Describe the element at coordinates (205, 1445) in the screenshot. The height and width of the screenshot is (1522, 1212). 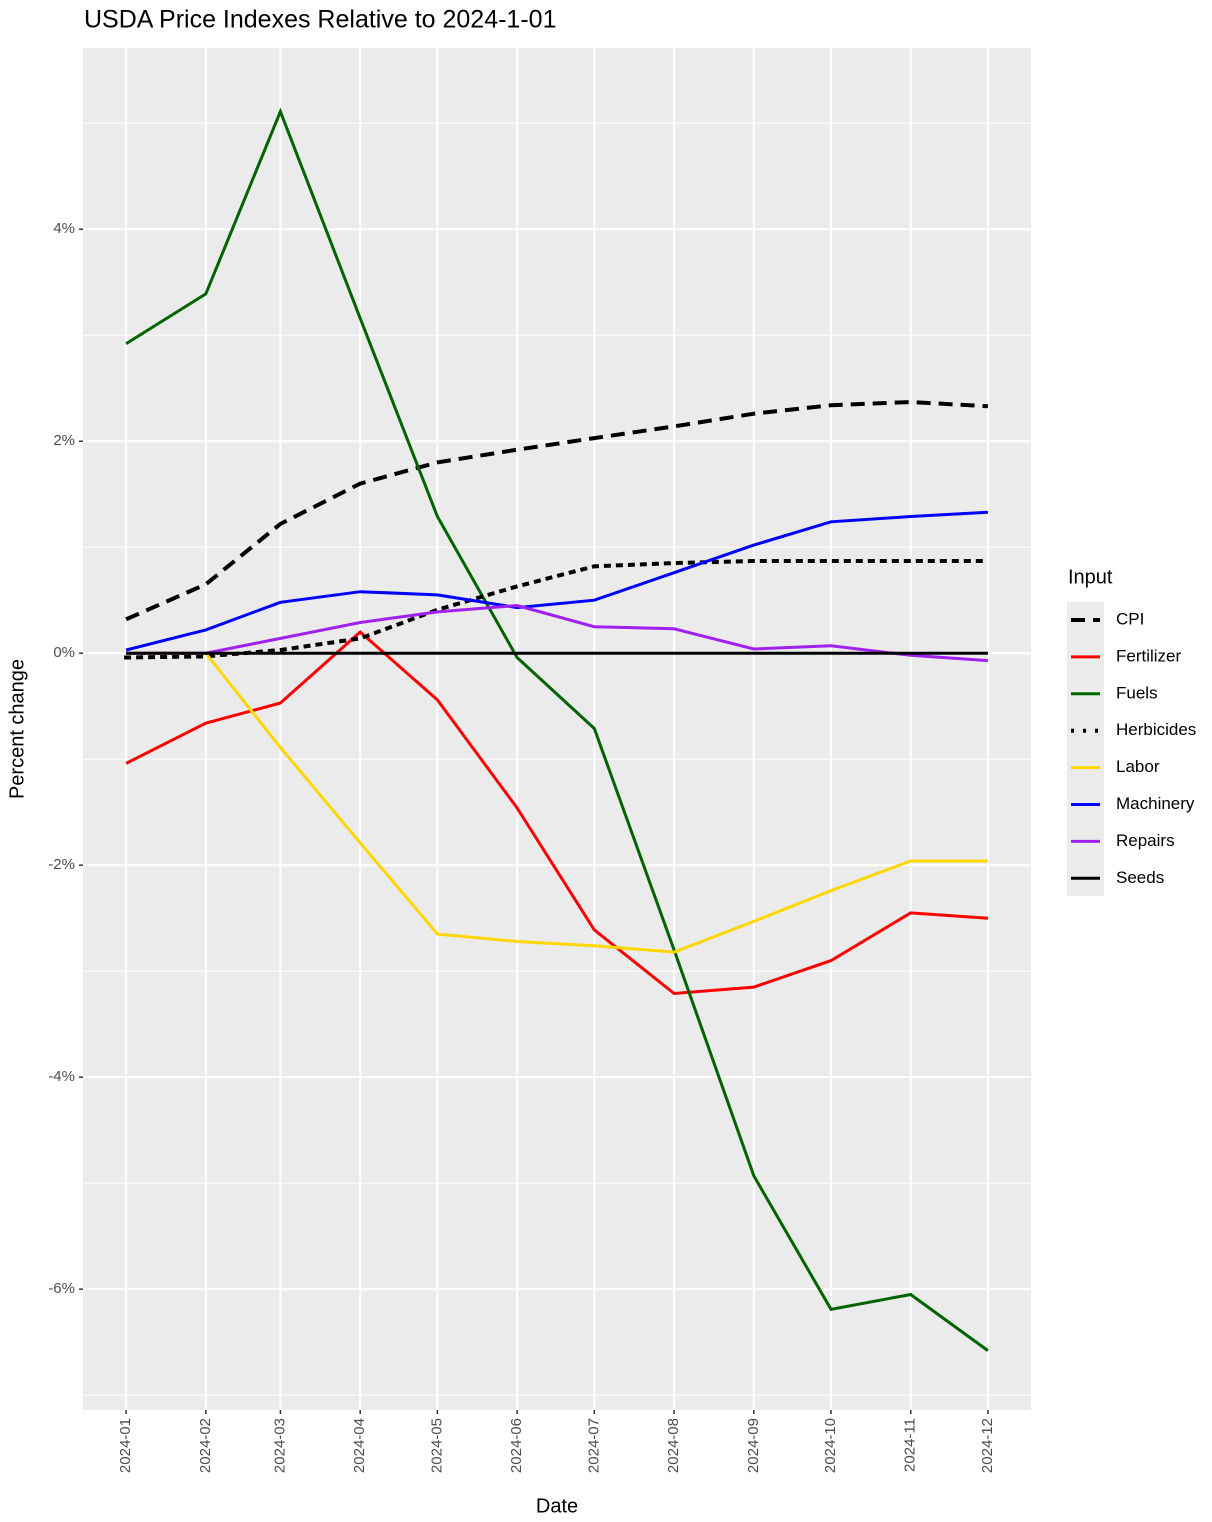
I see `x-tick-label: 2024-02` at that location.